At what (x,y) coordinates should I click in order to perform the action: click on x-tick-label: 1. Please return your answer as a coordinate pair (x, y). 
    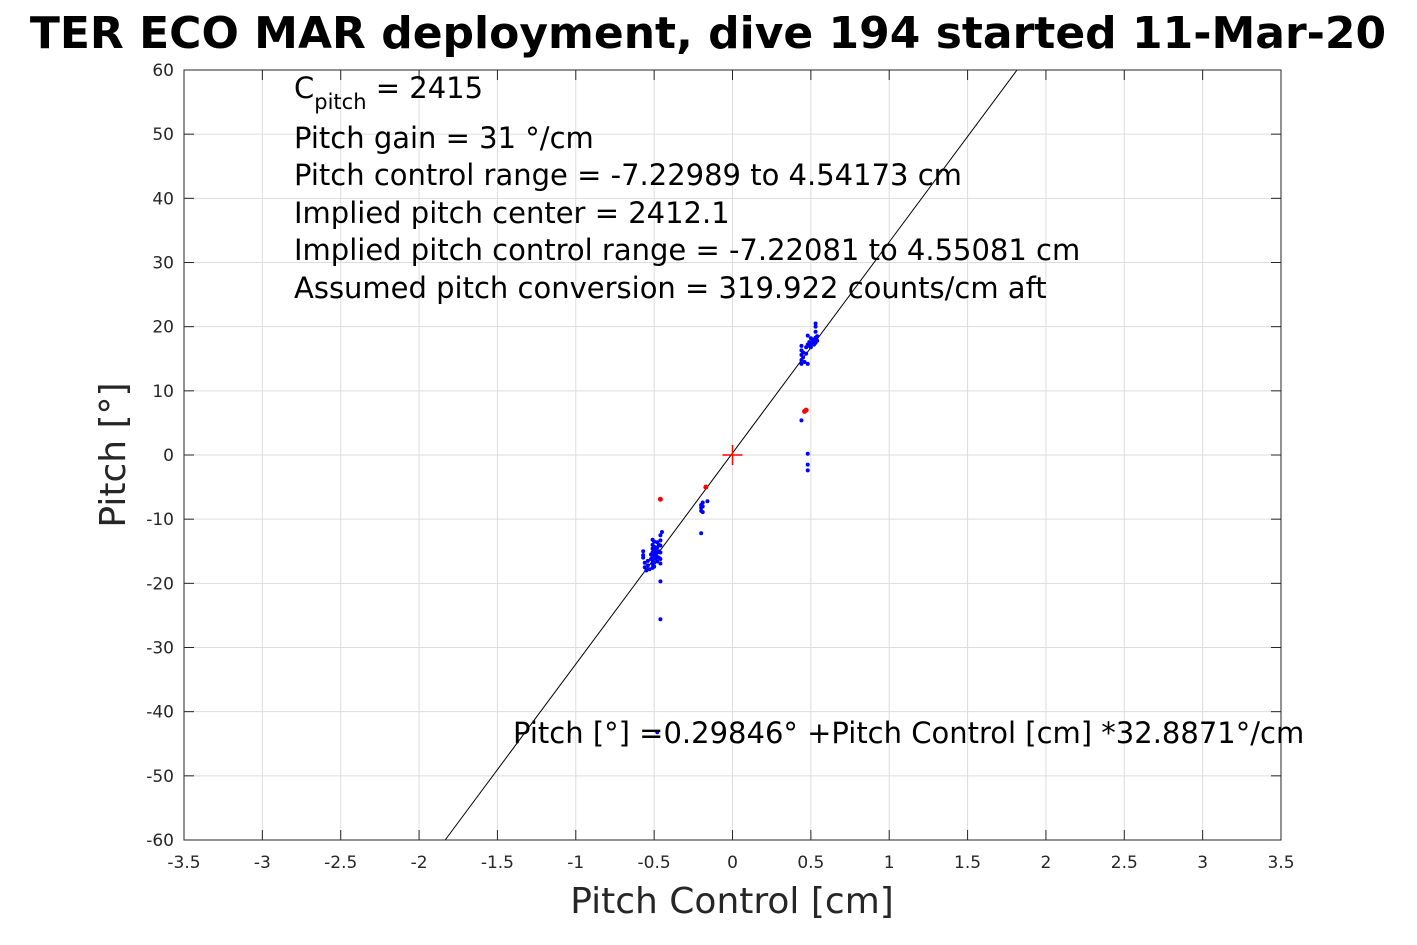
    Looking at the image, I should click on (889, 863).